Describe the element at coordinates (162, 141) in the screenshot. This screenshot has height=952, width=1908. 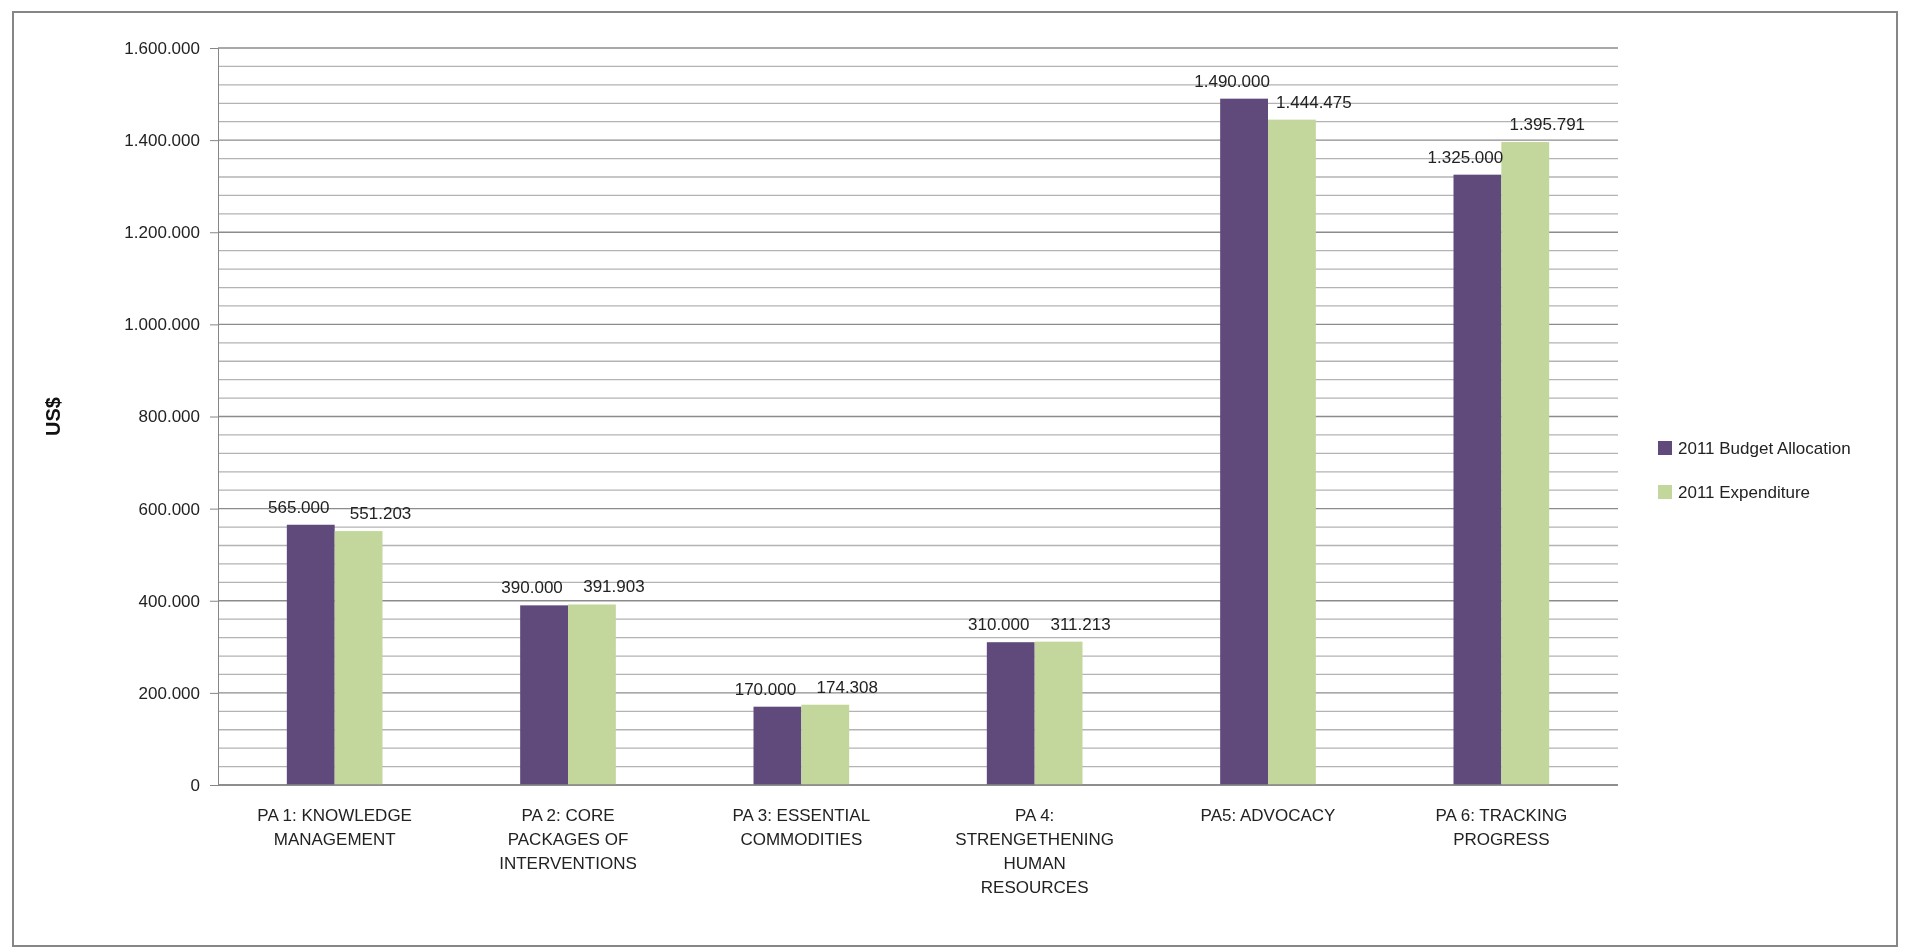
I see `y-tick-label: 1.400.000` at that location.